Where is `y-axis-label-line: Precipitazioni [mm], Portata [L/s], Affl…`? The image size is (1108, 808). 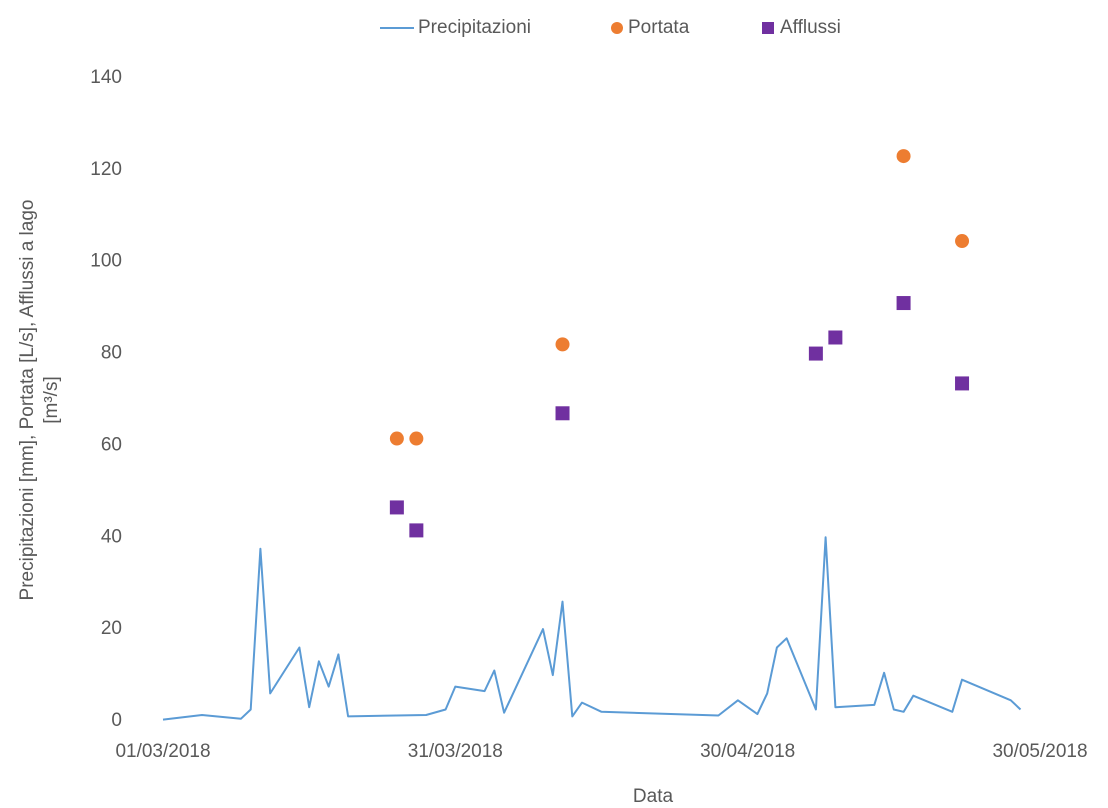 y-axis-label-line: Precipitazioni [mm], Portata [L/s], Affl… is located at coordinates (27, 400).